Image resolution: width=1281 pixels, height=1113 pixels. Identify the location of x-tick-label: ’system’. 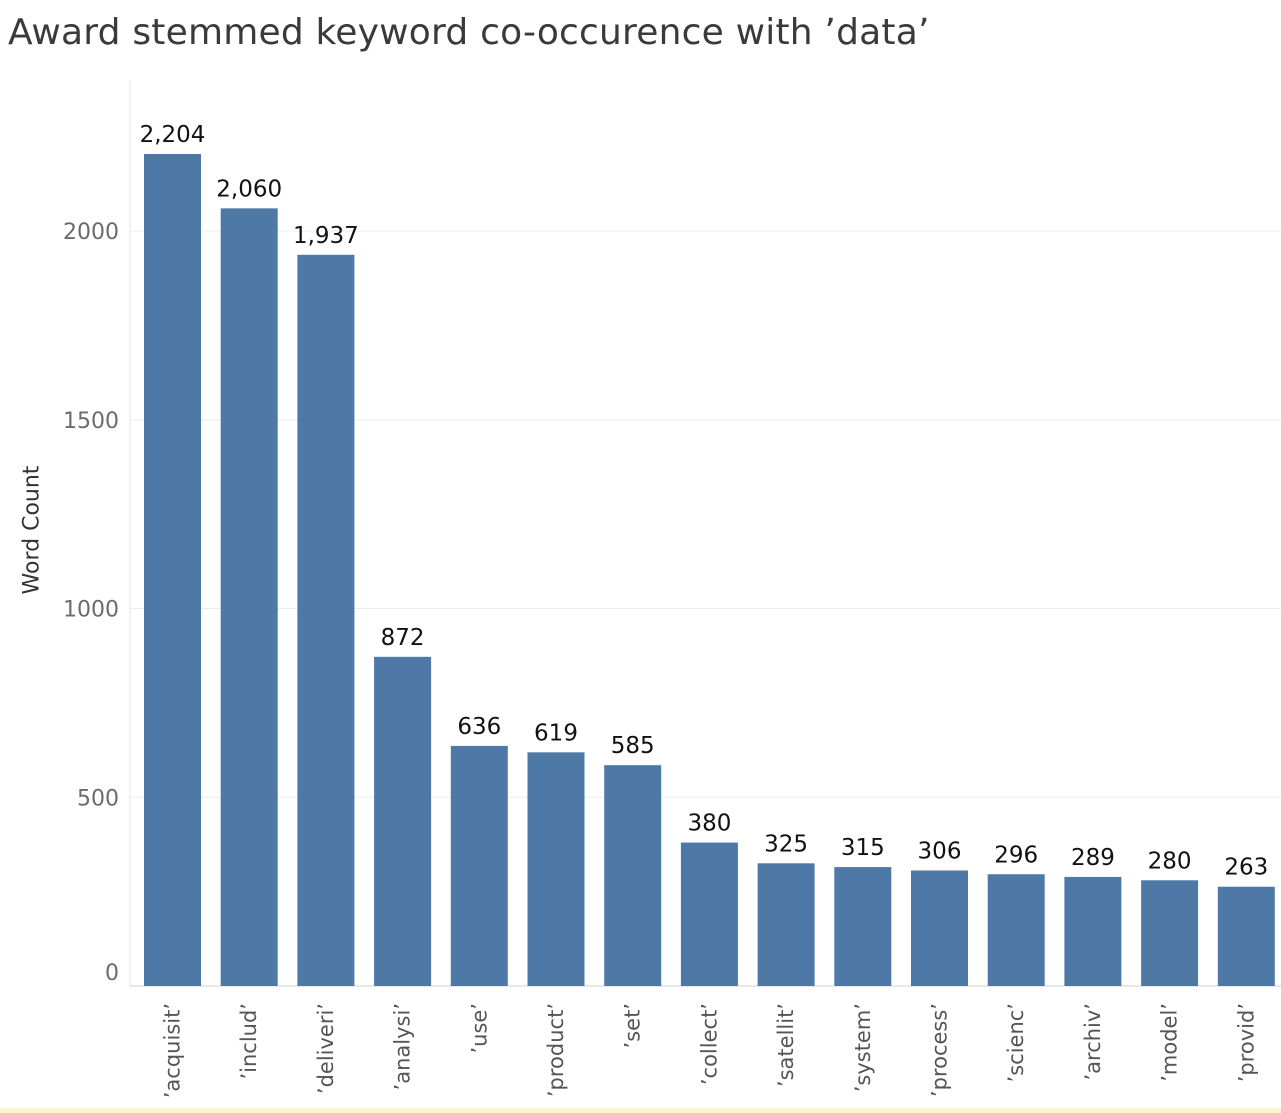
(863, 1047).